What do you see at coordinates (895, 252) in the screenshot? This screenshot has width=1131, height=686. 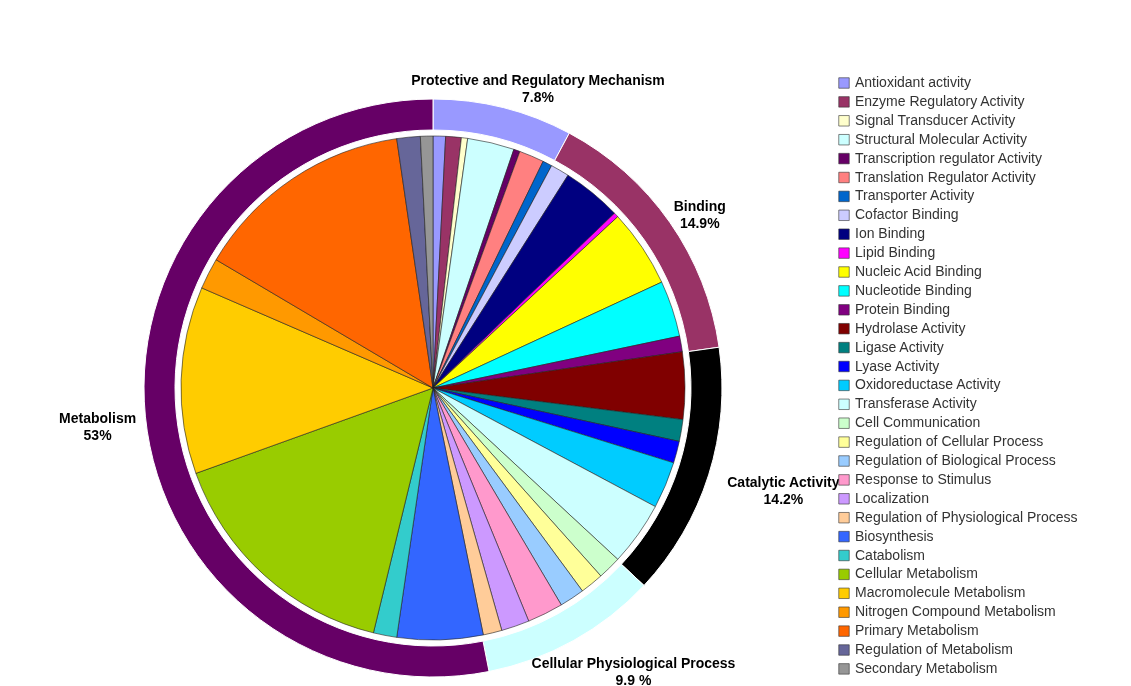 I see `legend-label: Lipid Binding` at bounding box center [895, 252].